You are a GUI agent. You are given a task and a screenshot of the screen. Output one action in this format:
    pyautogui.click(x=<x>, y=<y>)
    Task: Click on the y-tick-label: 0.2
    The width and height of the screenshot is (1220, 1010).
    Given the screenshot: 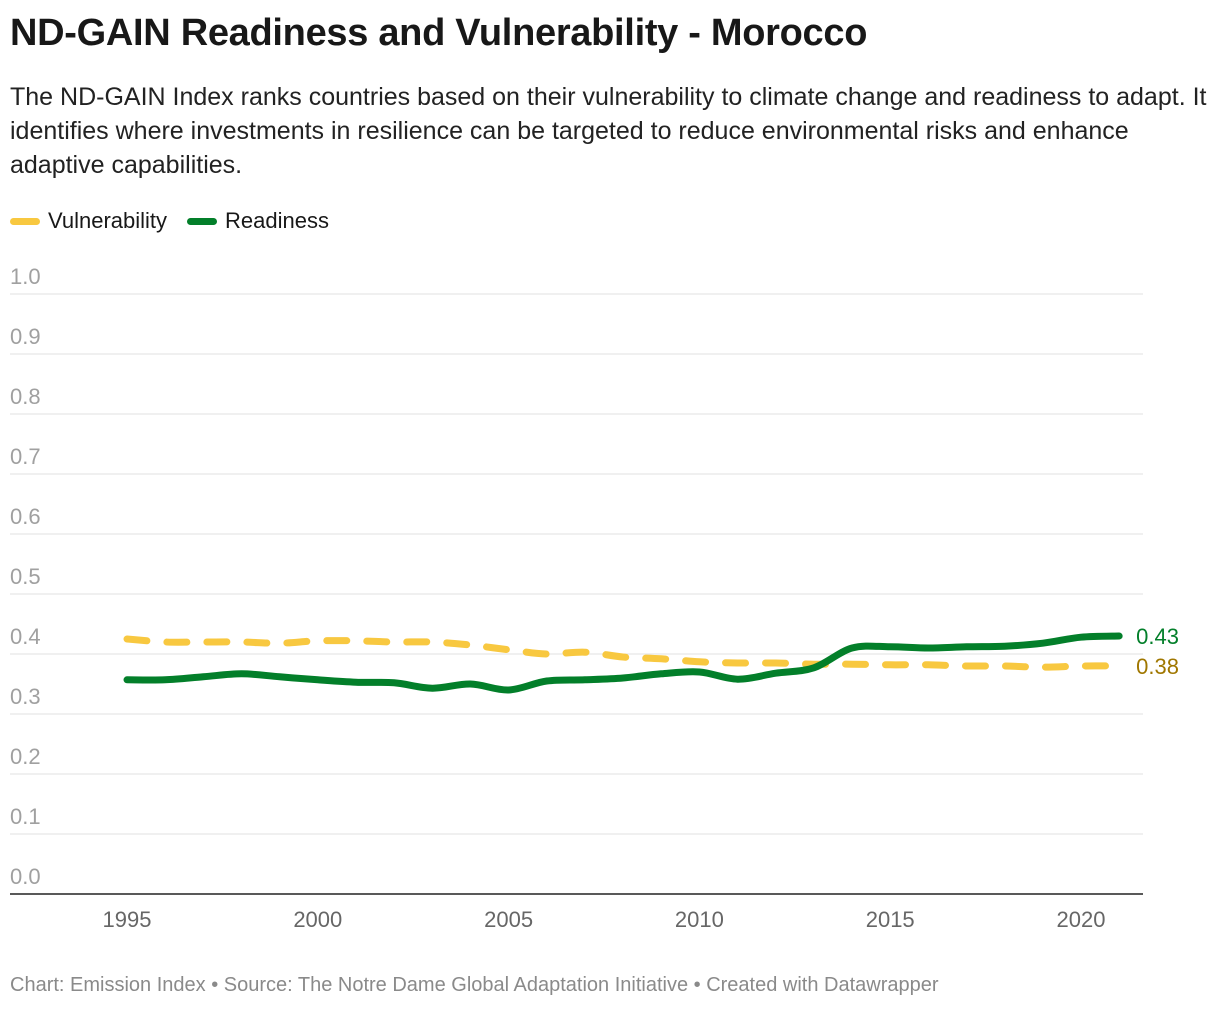 What is the action you would take?
    pyautogui.click(x=25, y=756)
    